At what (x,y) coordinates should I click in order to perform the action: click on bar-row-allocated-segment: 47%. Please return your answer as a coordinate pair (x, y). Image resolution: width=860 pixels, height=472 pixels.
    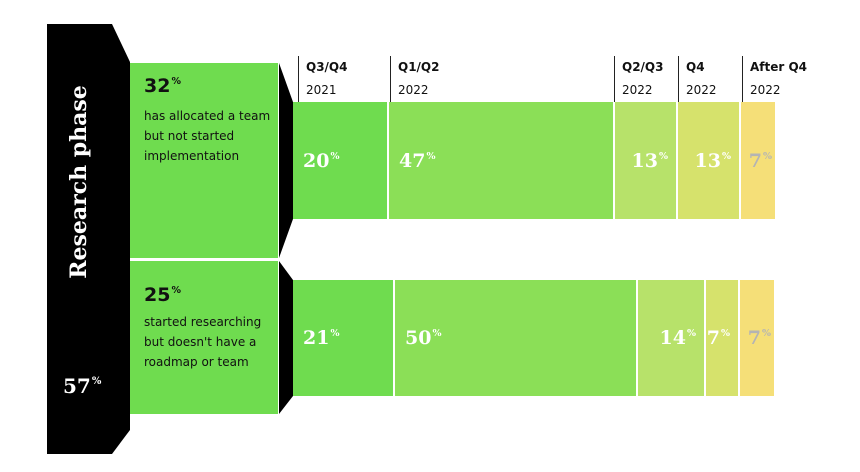
    Looking at the image, I should click on (502, 160).